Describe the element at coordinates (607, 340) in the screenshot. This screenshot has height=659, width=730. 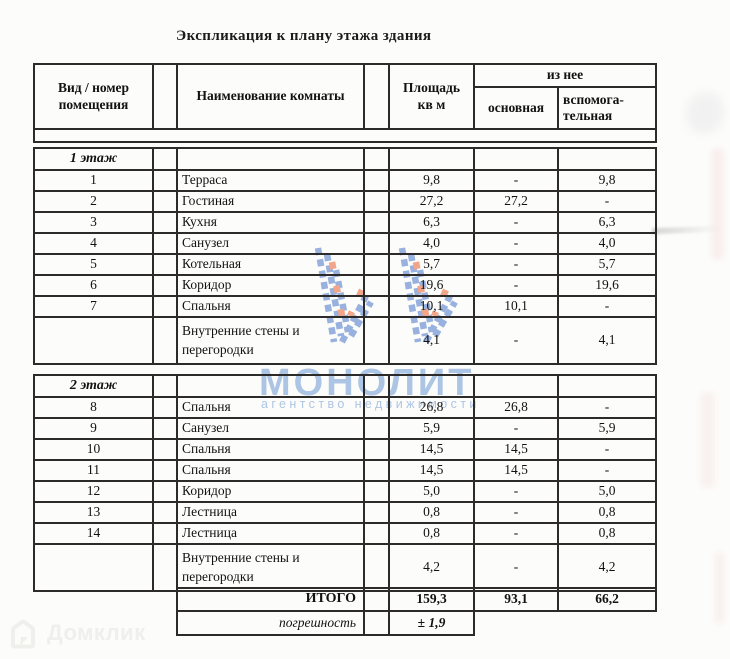
I see `room-aux: 4,1` at that location.